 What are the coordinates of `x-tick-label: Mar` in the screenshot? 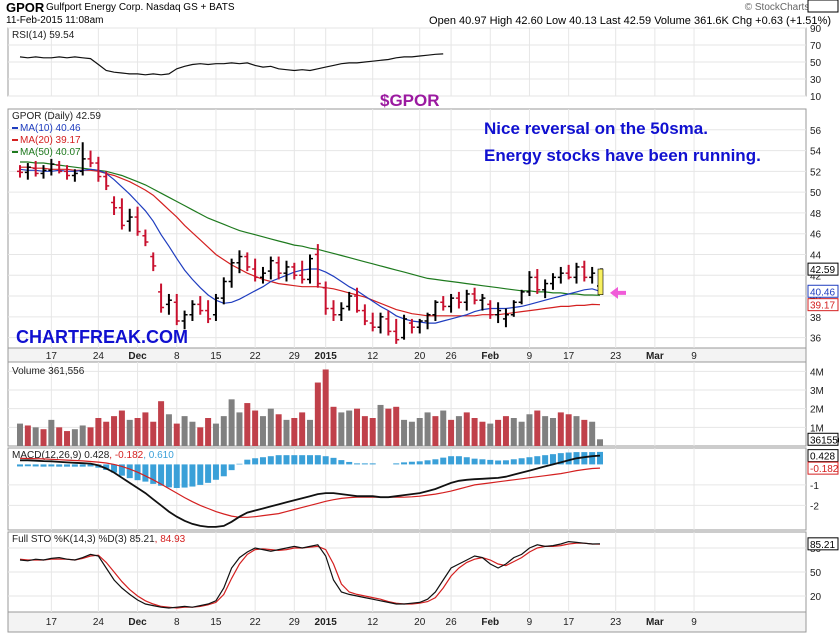 It's located at (655, 356).